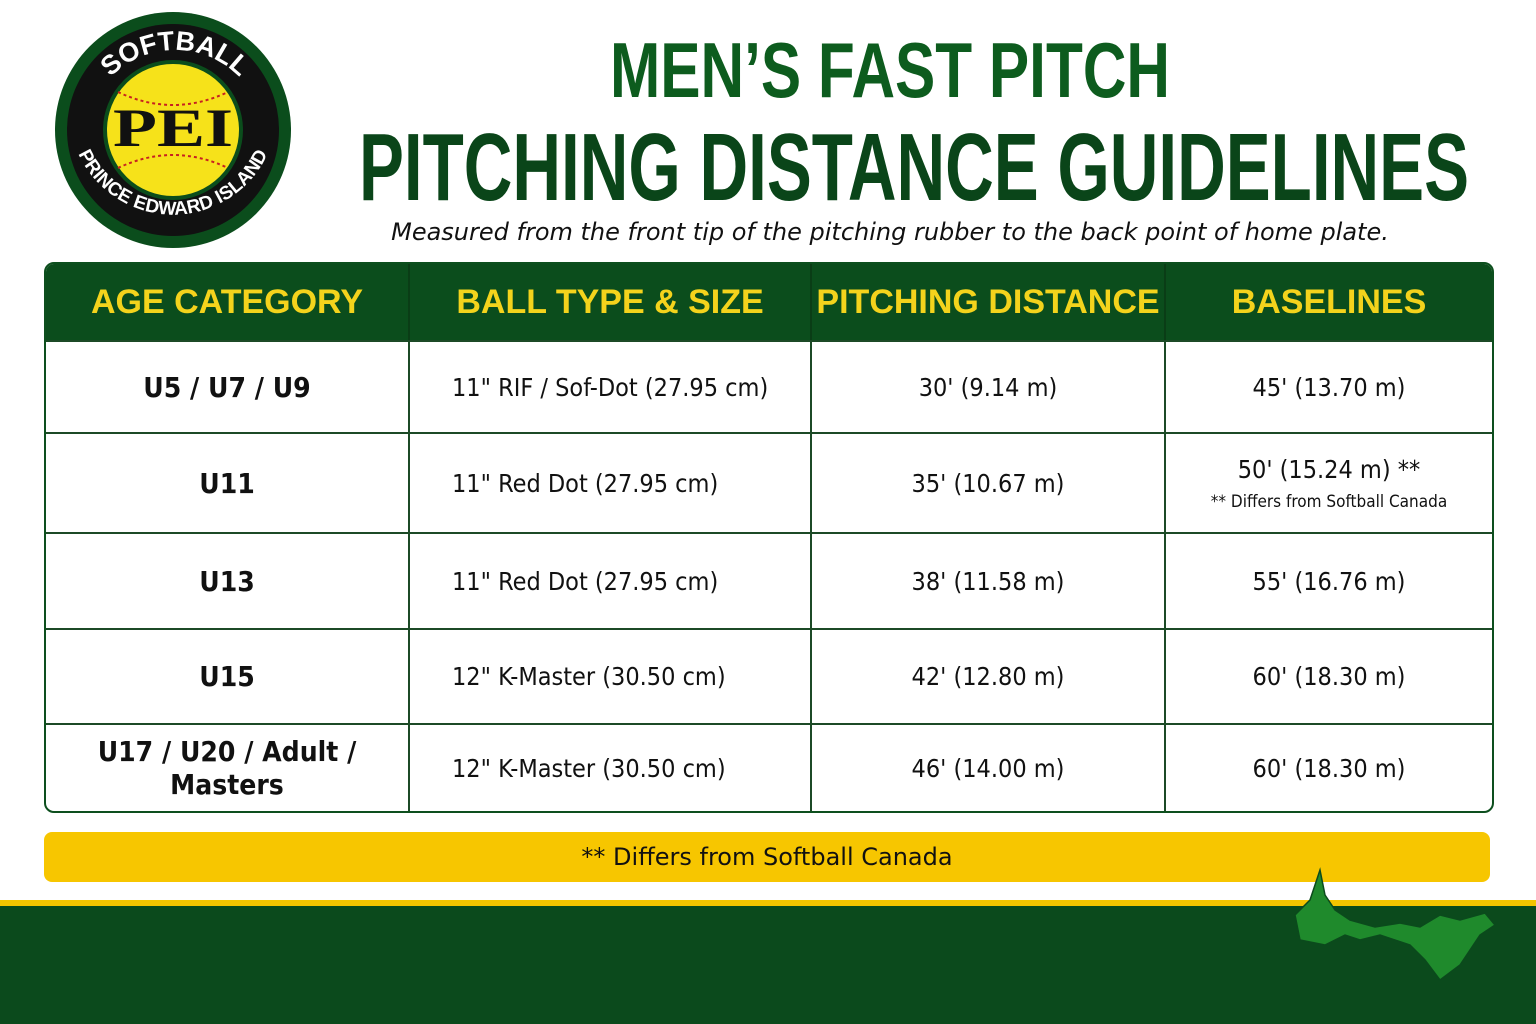 The width and height of the screenshot is (1536, 1024). Describe the element at coordinates (611, 302) in the screenshot. I see `column-header: BALL TYPE & SIZE` at that location.